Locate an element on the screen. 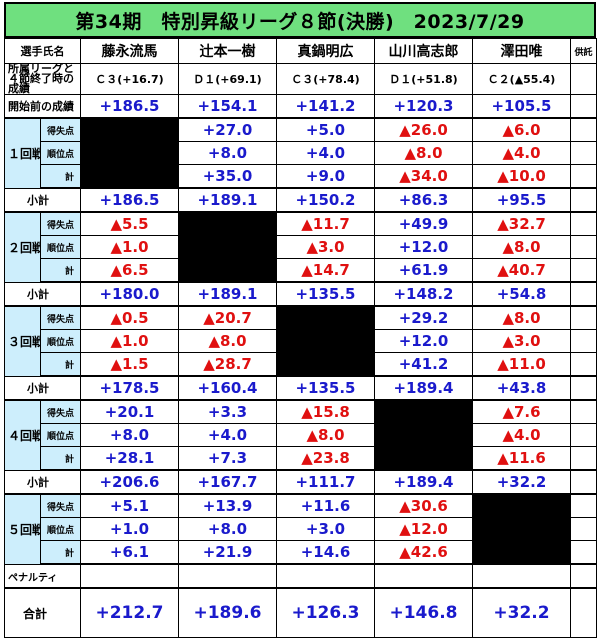 The width and height of the screenshot is (600, 638). subtotal-value: +32.2 is located at coordinates (521, 482).